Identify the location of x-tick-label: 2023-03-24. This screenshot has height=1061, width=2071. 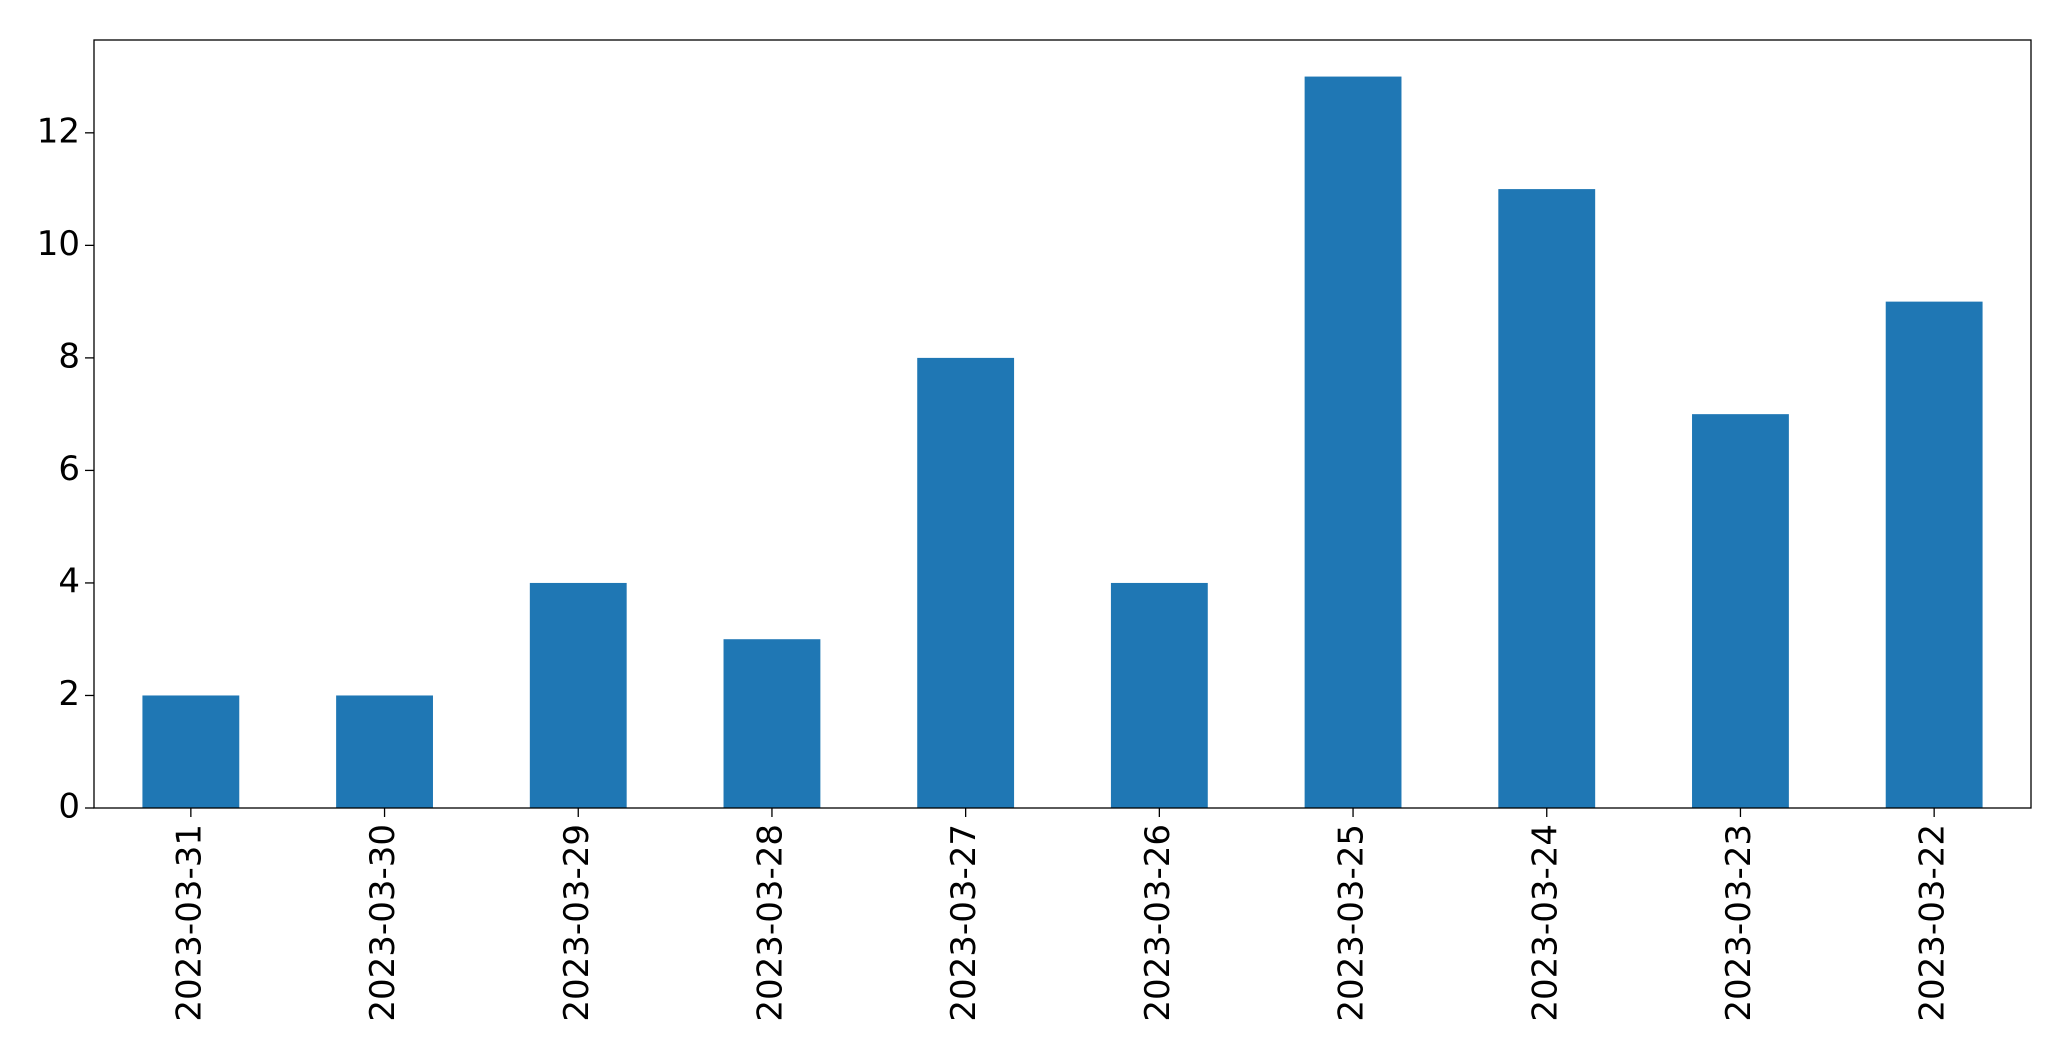
(1545, 923).